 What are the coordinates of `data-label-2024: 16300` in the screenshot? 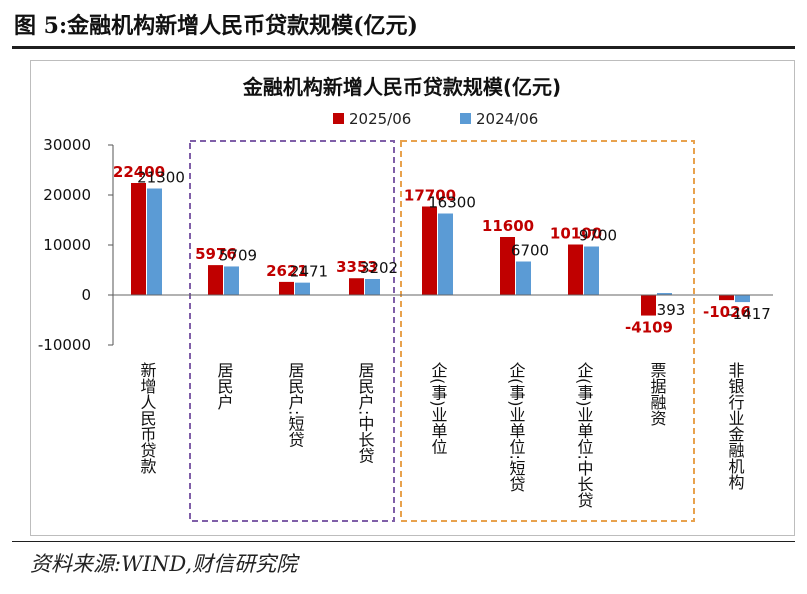 It's located at (452, 203).